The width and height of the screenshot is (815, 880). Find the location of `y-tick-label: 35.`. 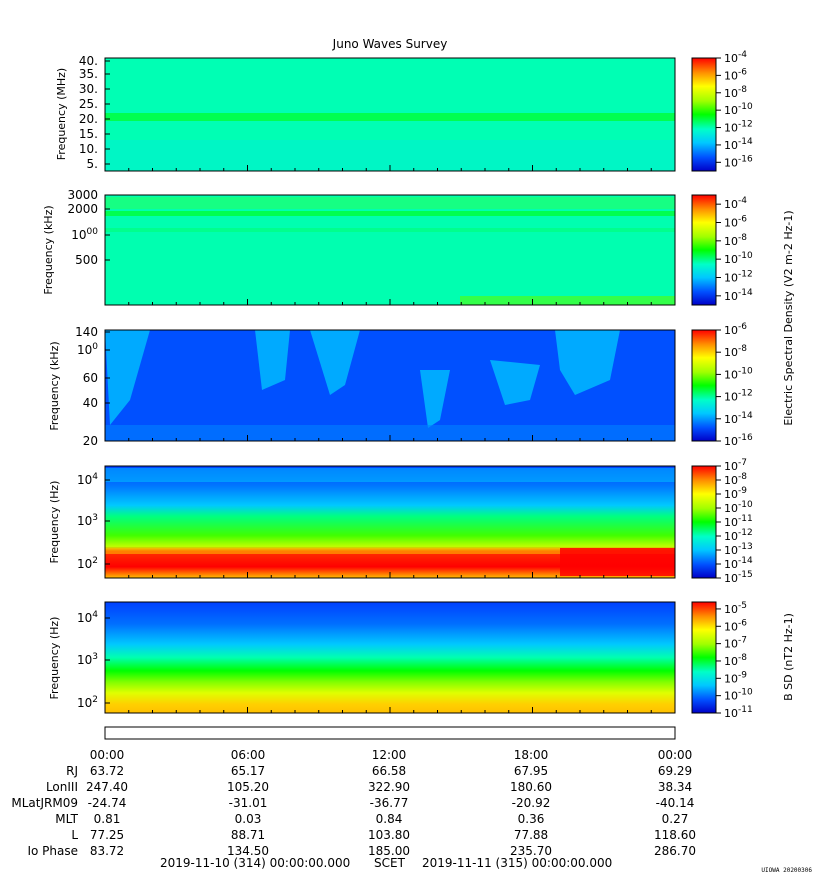

y-tick-label: 35. is located at coordinates (88, 74).